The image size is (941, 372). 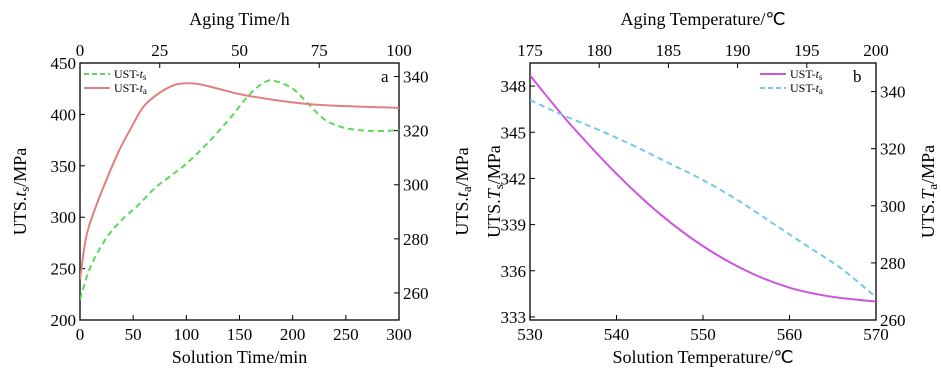 What do you see at coordinates (514, 178) in the screenshot?
I see `y-left-tick-label: 342` at bounding box center [514, 178].